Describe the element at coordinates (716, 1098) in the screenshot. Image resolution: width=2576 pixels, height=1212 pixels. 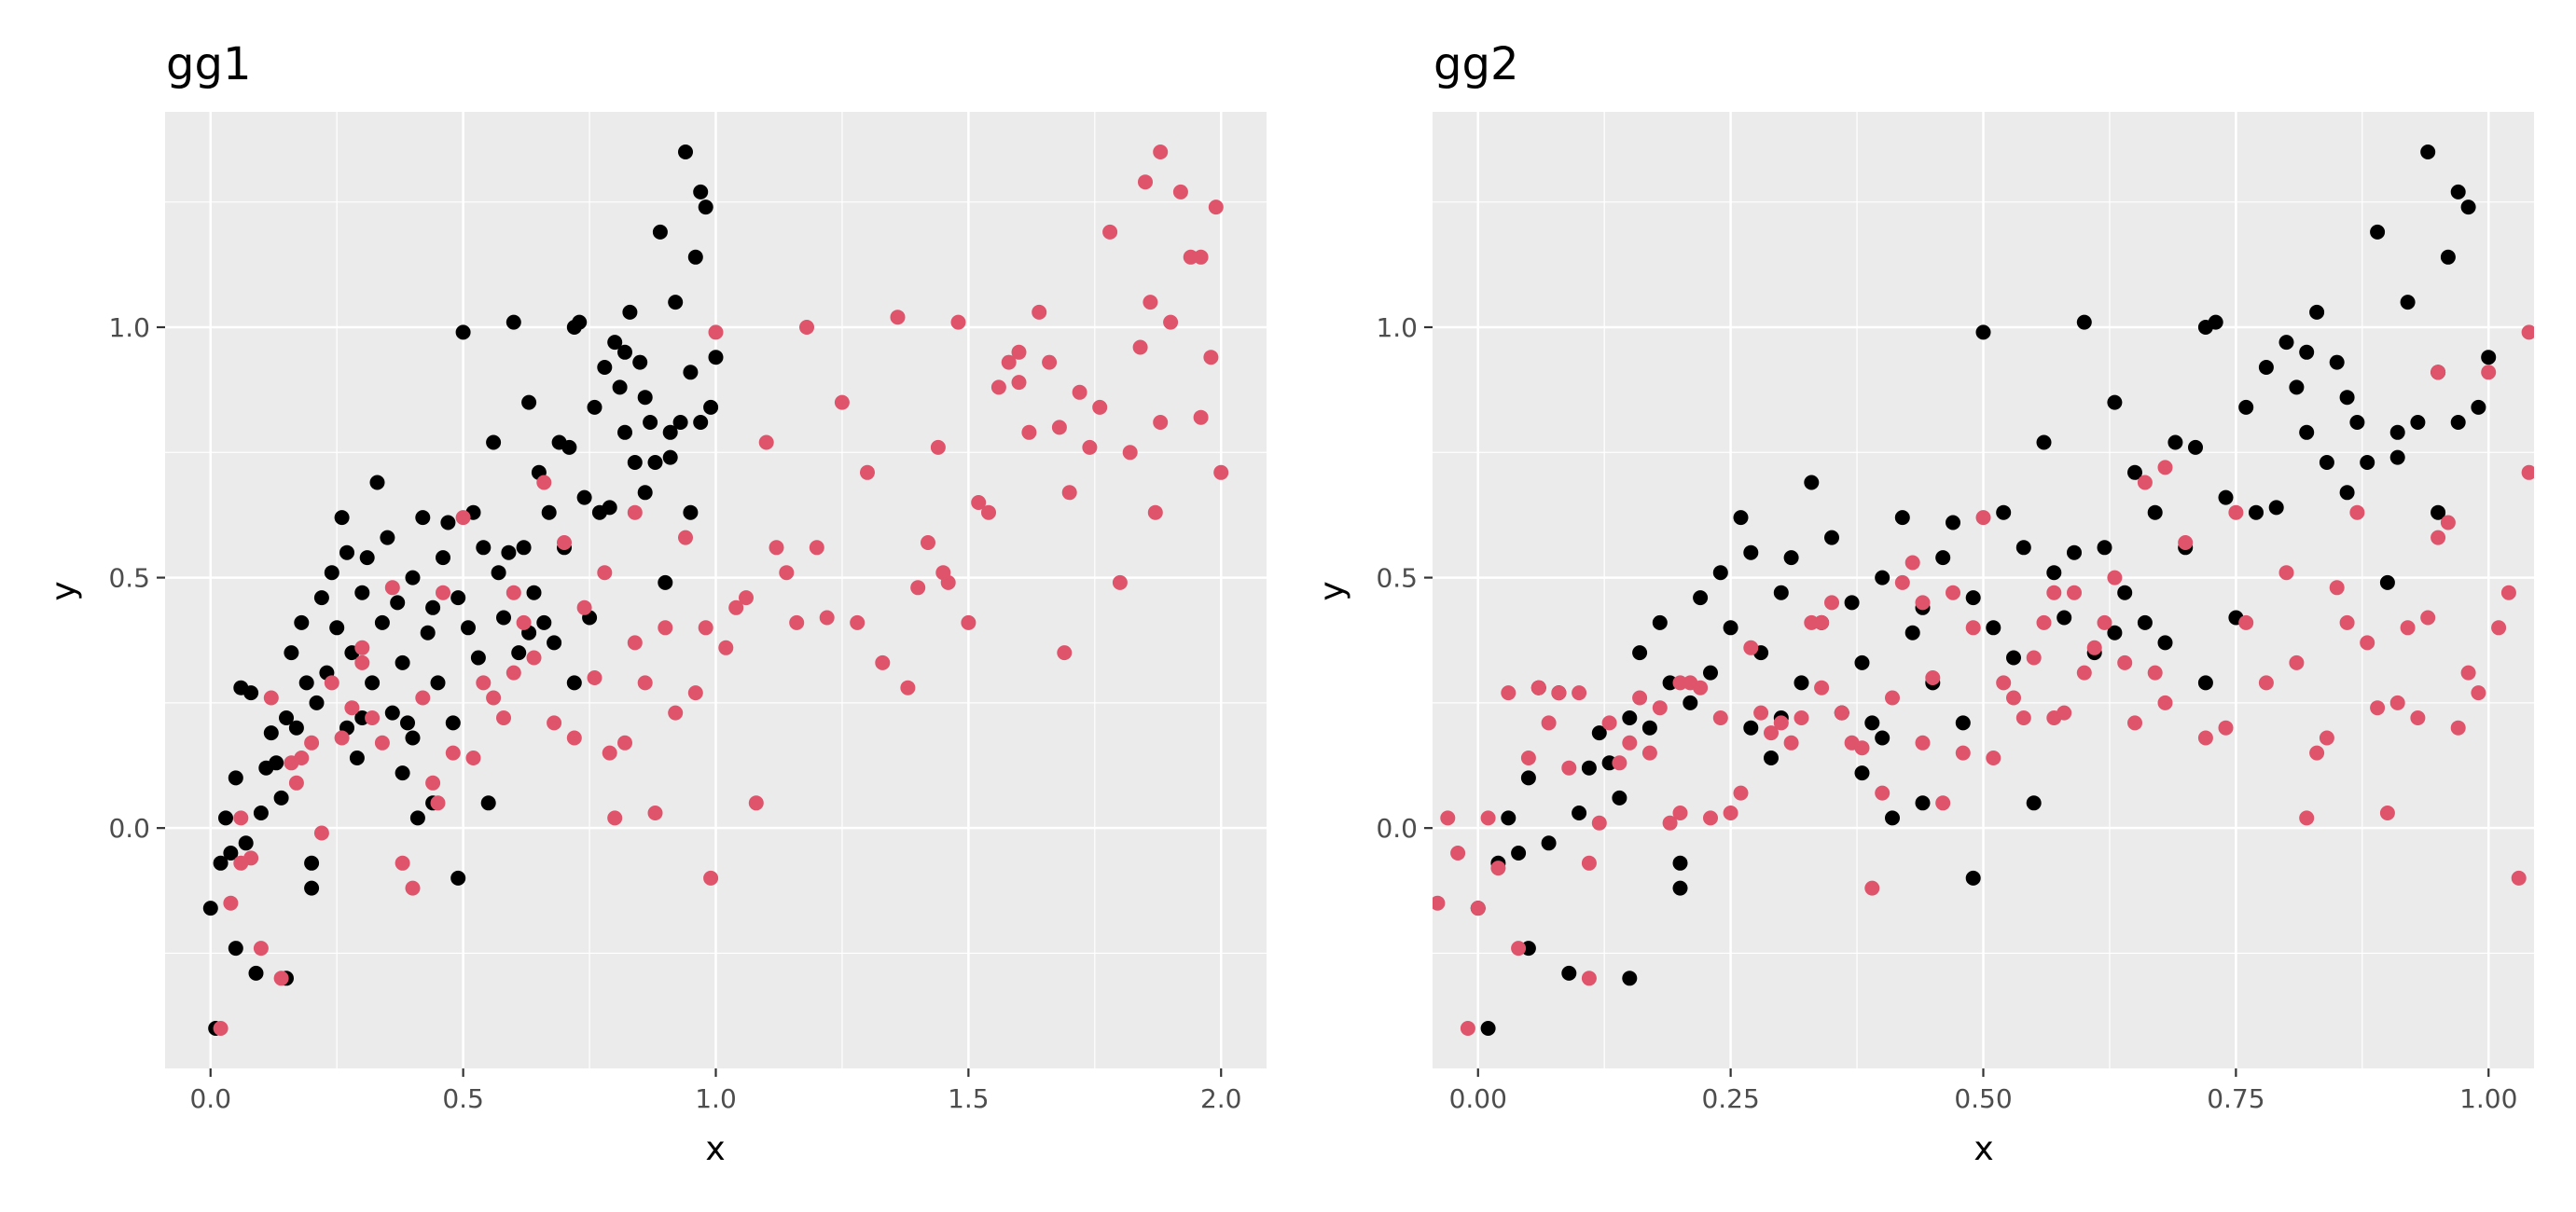
I see `x-tick-label: 1.0` at that location.